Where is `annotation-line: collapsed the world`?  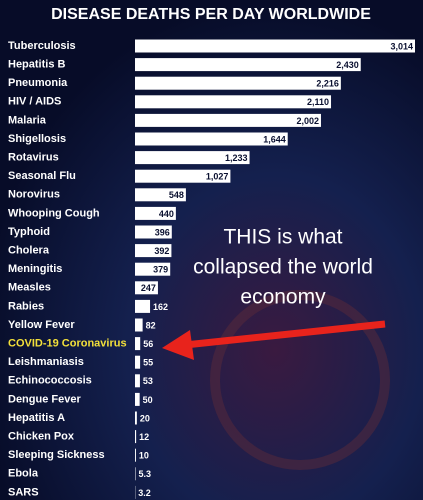 annotation-line: collapsed the world is located at coordinates (283, 267).